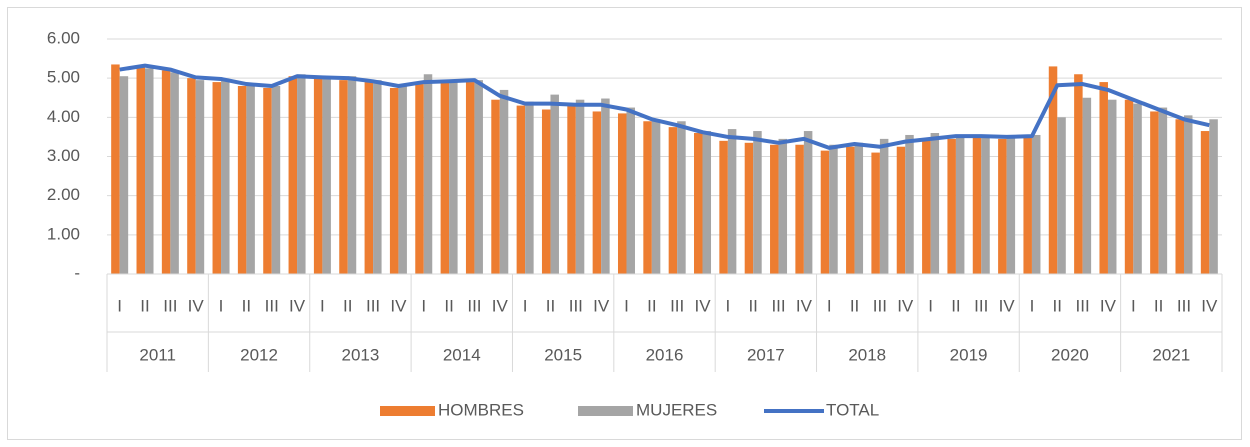 The height and width of the screenshot is (447, 1250). What do you see at coordinates (63, 233) in the screenshot?
I see `y-tick-label: 1.00` at bounding box center [63, 233].